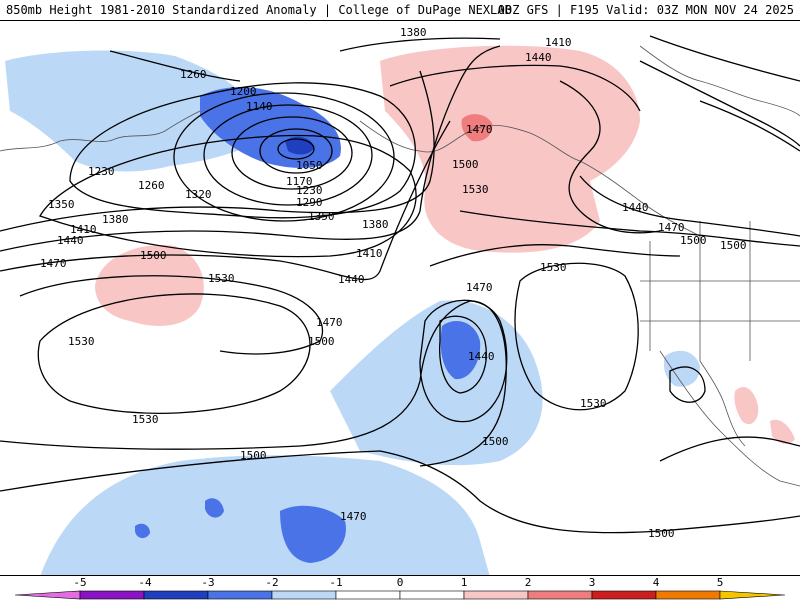 This screenshot has width=800, height=604. Describe the element at coordinates (207, 582) in the screenshot. I see `colorbar-tick: -3` at that location.